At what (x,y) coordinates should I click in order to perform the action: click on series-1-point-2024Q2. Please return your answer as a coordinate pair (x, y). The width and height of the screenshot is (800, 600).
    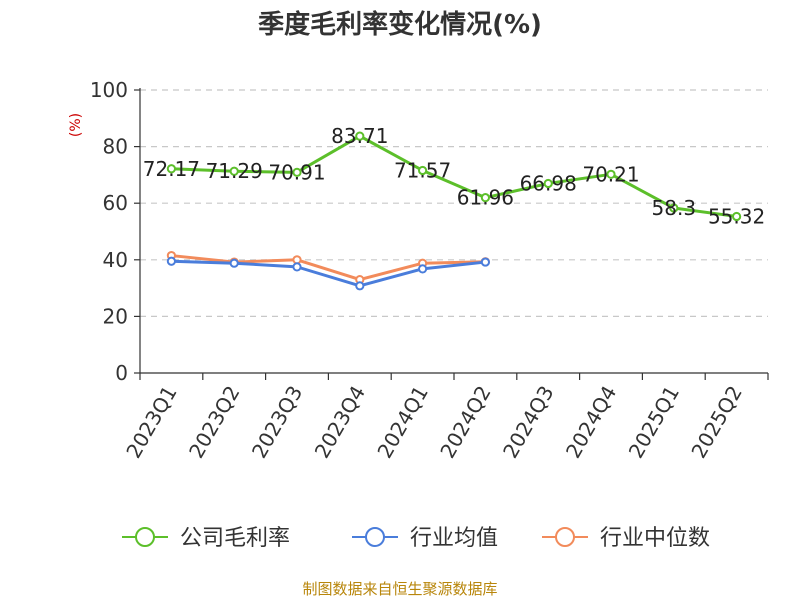
    Looking at the image, I should click on (485, 262).